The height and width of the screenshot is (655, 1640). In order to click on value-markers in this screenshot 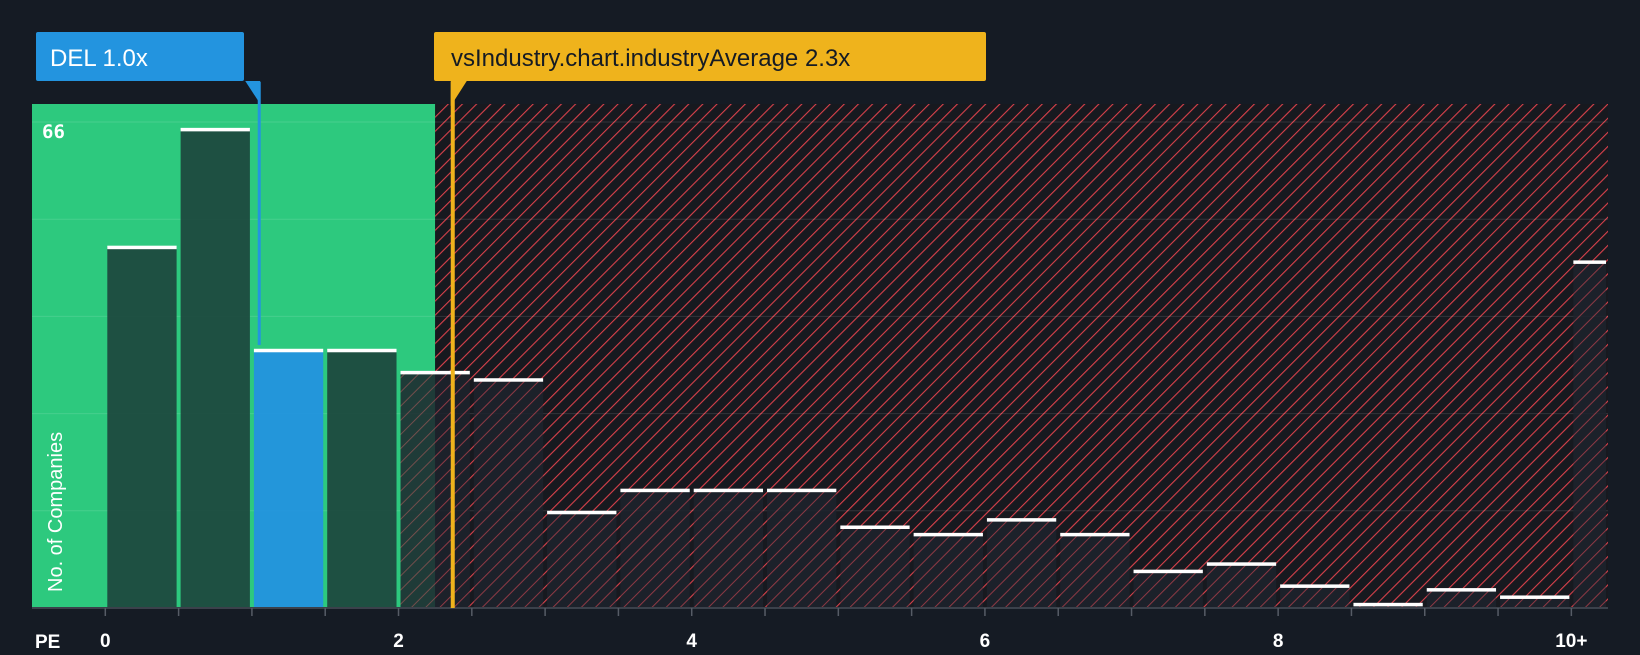, I will do `click(356, 344)`.